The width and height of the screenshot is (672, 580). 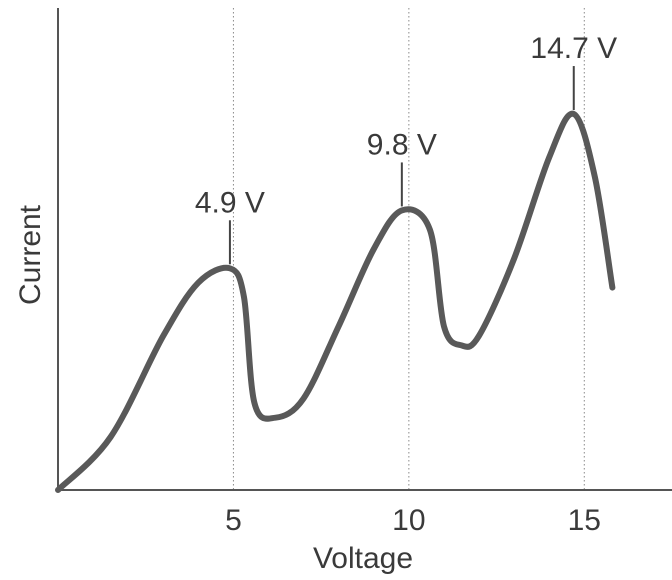 What do you see at coordinates (363, 558) in the screenshot?
I see `x-axis-title: Voltage` at bounding box center [363, 558].